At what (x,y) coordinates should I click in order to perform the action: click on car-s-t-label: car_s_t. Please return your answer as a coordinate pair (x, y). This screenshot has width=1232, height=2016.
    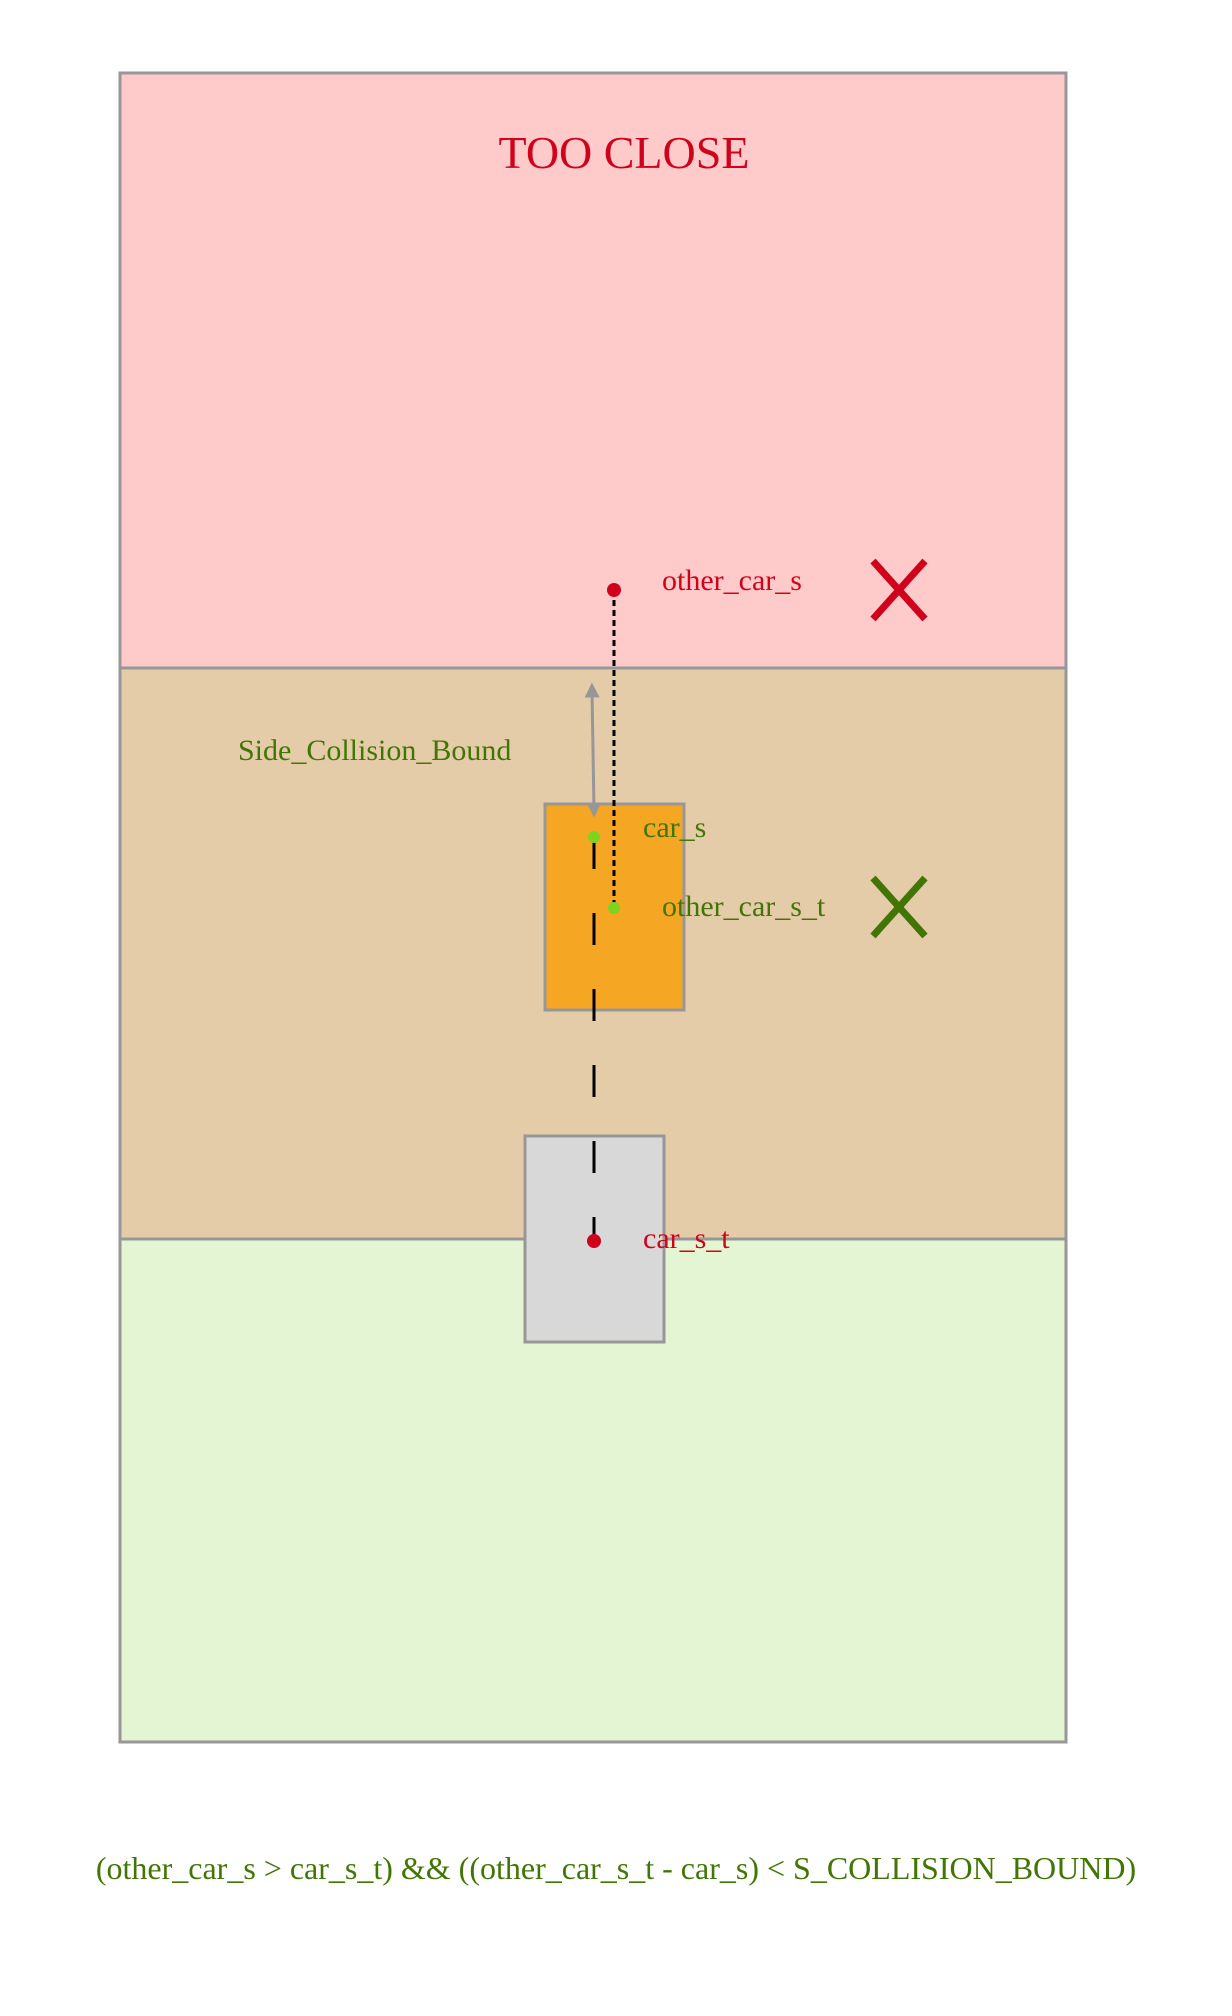
    Looking at the image, I should click on (686, 1238).